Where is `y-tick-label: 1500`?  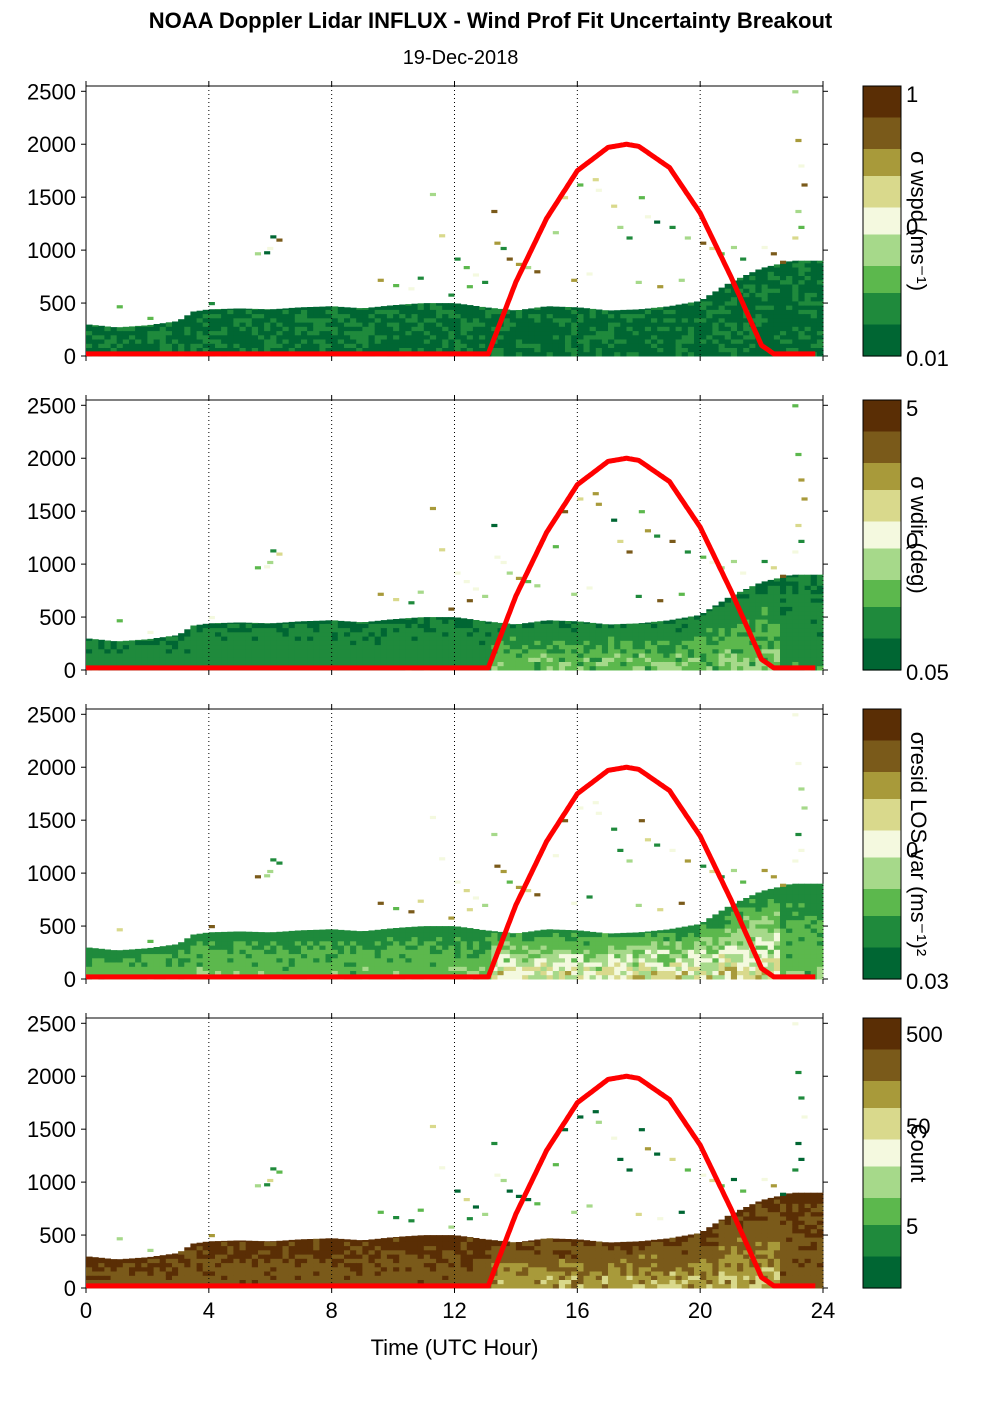 y-tick-label: 1500 is located at coordinates (51, 511).